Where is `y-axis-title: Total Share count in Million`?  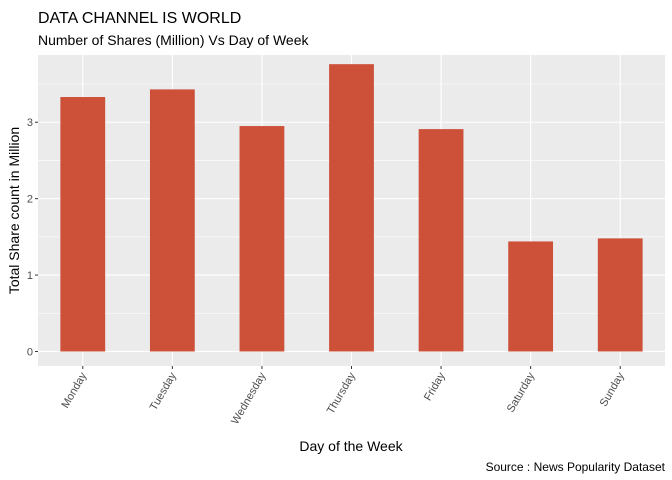
y-axis-title: Total Share count in Million is located at coordinates (14, 210).